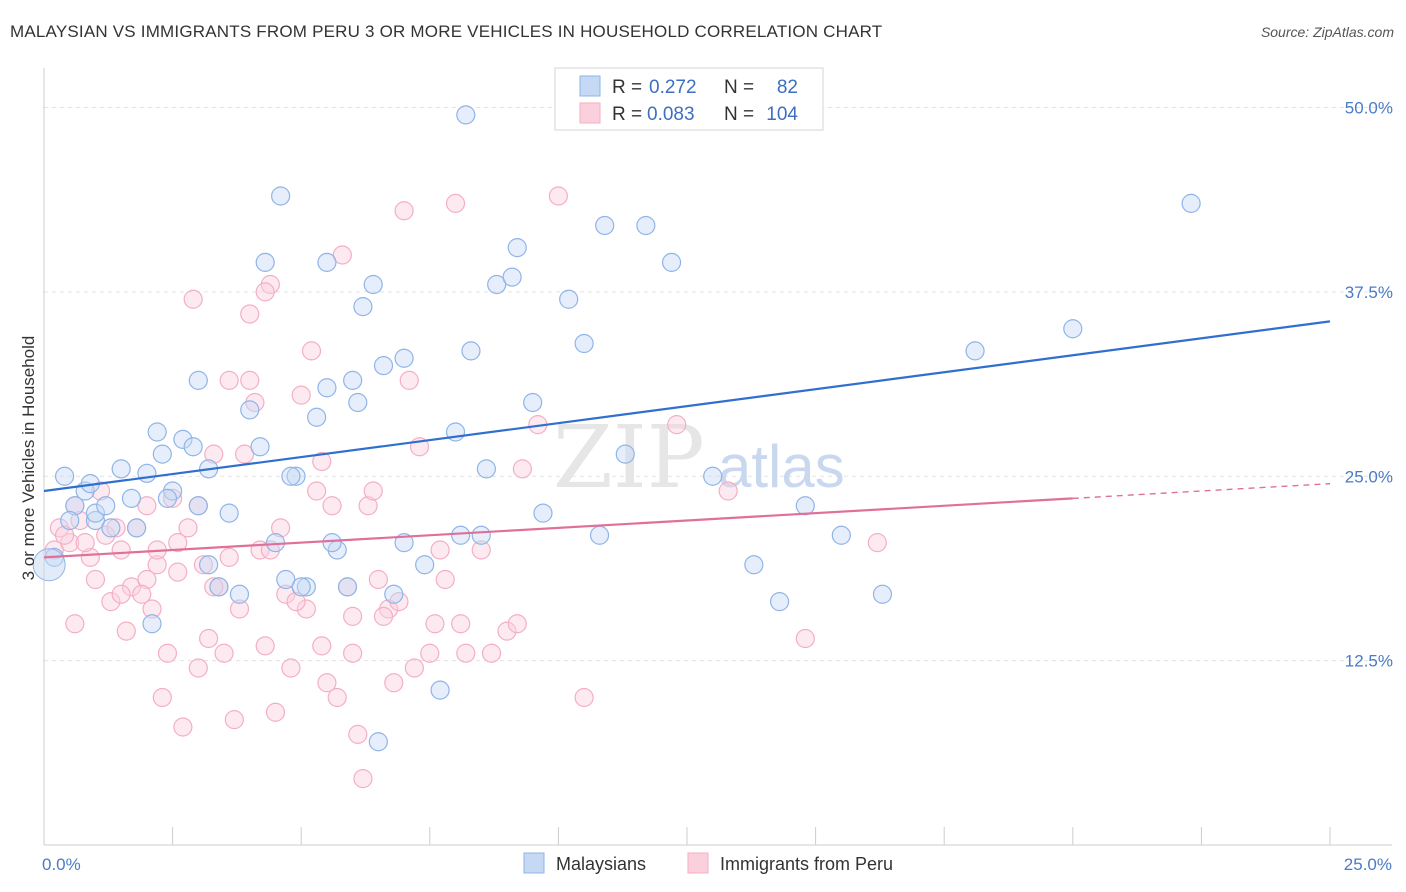 The image size is (1406, 892). I want to click on x-tick-label-max: 25.0%, so click(1368, 864).